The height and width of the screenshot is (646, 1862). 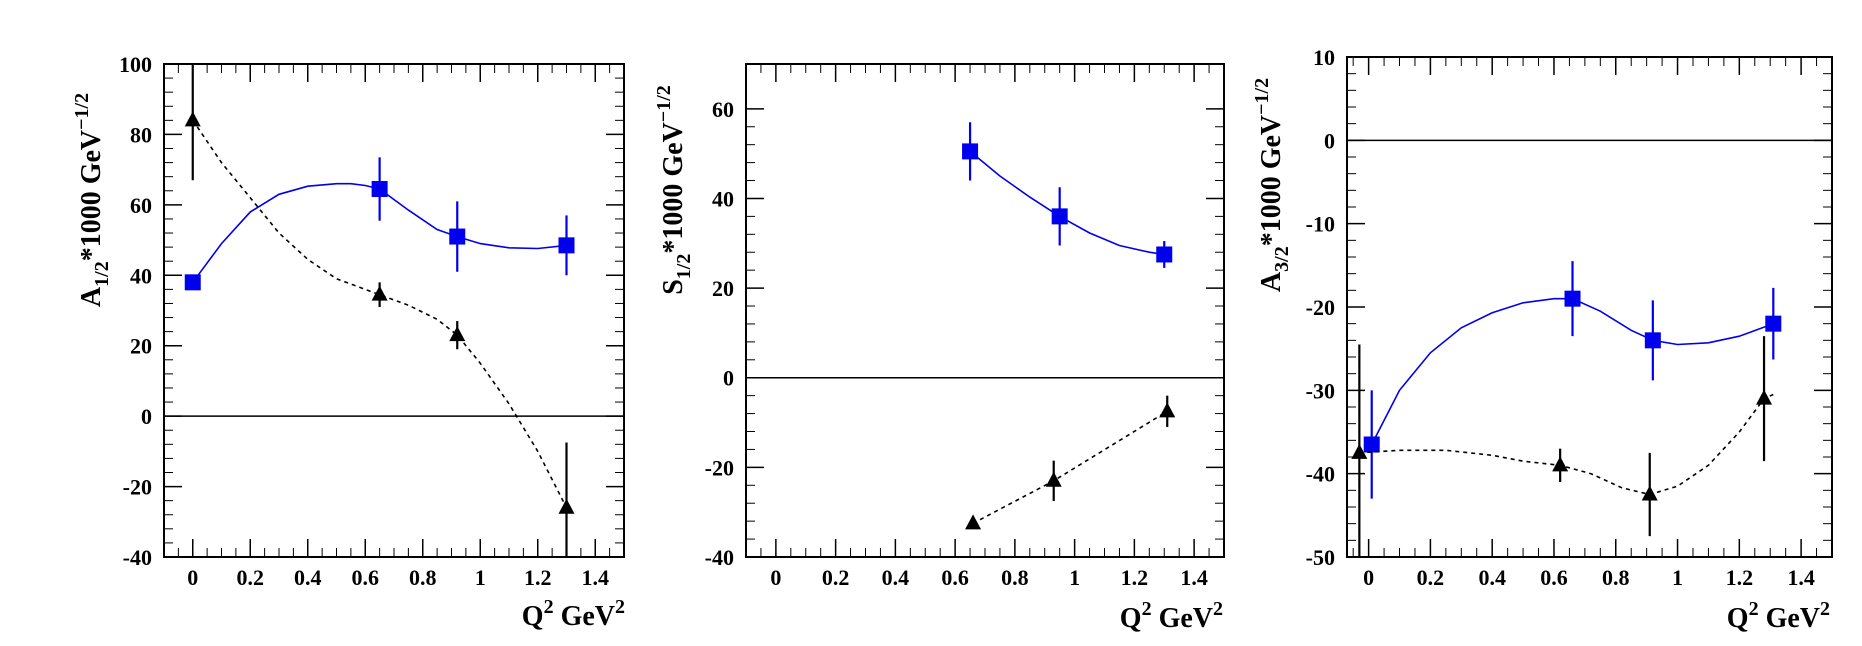 What do you see at coordinates (1324, 57) in the screenshot?
I see `y-tick-label: 10` at bounding box center [1324, 57].